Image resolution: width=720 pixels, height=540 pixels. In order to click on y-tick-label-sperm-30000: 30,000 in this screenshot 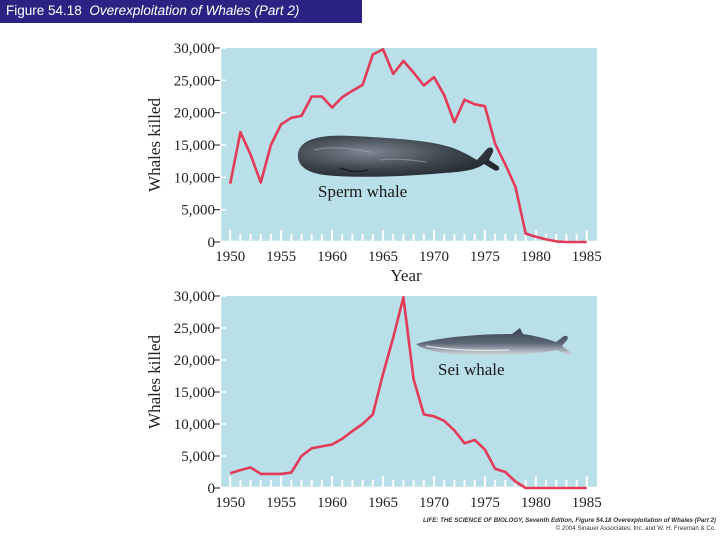, I will do `click(194, 49)`.